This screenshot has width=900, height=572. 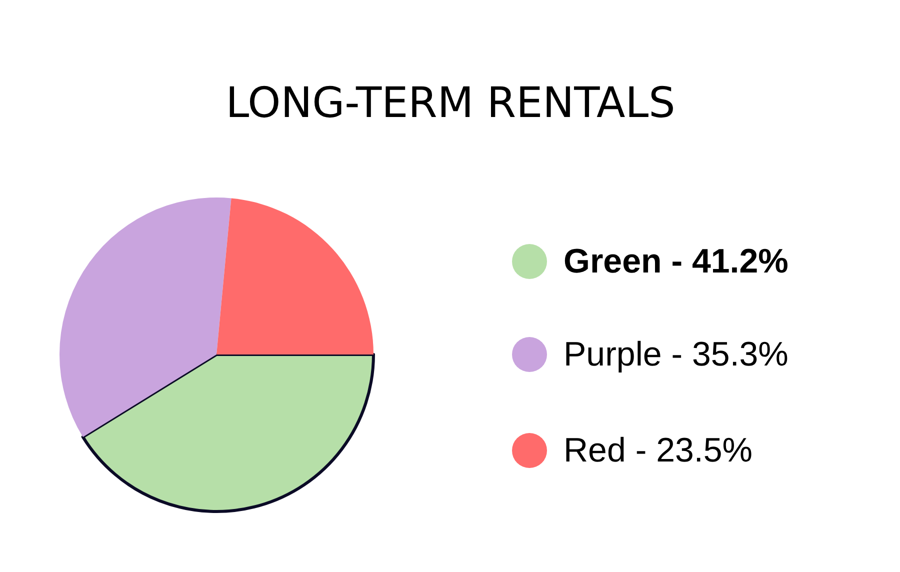 What do you see at coordinates (676, 261) in the screenshot?
I see `legend-label: Green - 41.2%` at bounding box center [676, 261].